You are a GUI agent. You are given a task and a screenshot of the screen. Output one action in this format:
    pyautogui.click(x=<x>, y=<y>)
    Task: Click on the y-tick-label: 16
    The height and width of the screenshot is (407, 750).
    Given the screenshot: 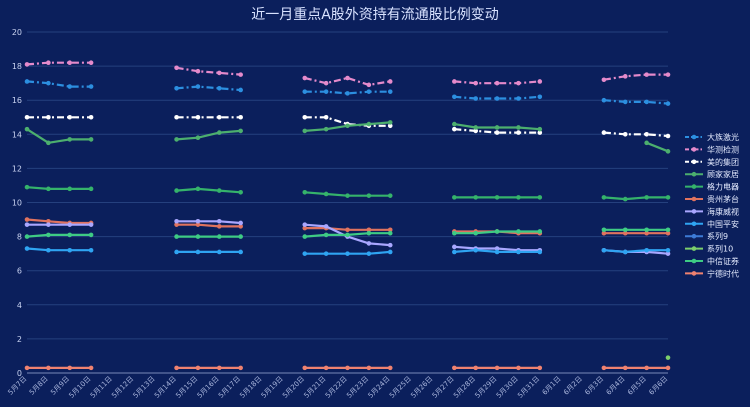 What is the action you would take?
    pyautogui.click(x=17, y=100)
    